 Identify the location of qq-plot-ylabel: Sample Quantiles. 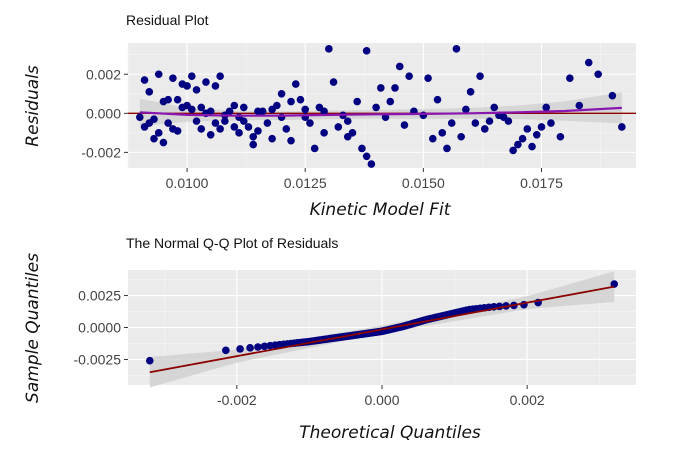
(33, 328).